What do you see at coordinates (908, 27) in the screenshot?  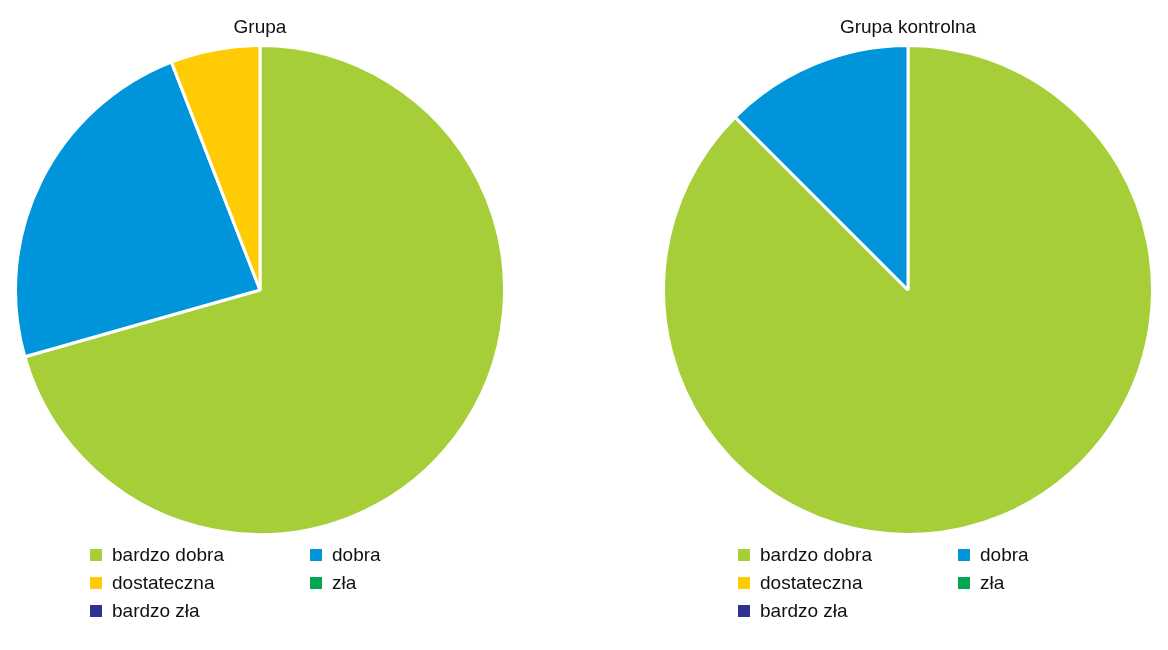 I see `chart-title: Grupa kontrolna` at bounding box center [908, 27].